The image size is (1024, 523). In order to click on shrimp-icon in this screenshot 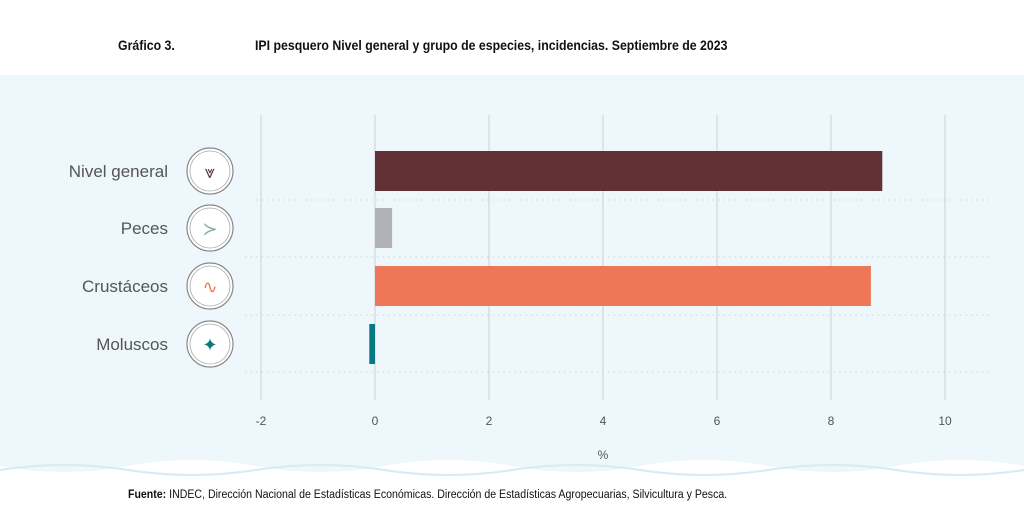, I will do `click(210, 286)`.